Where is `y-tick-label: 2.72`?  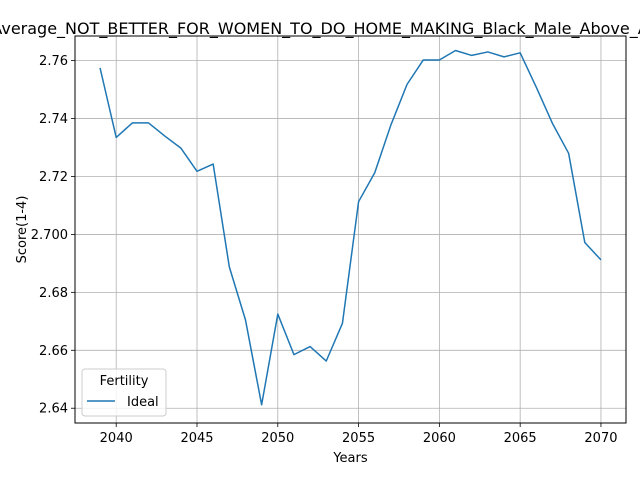 y-tick-label: 2.72 is located at coordinates (53, 177).